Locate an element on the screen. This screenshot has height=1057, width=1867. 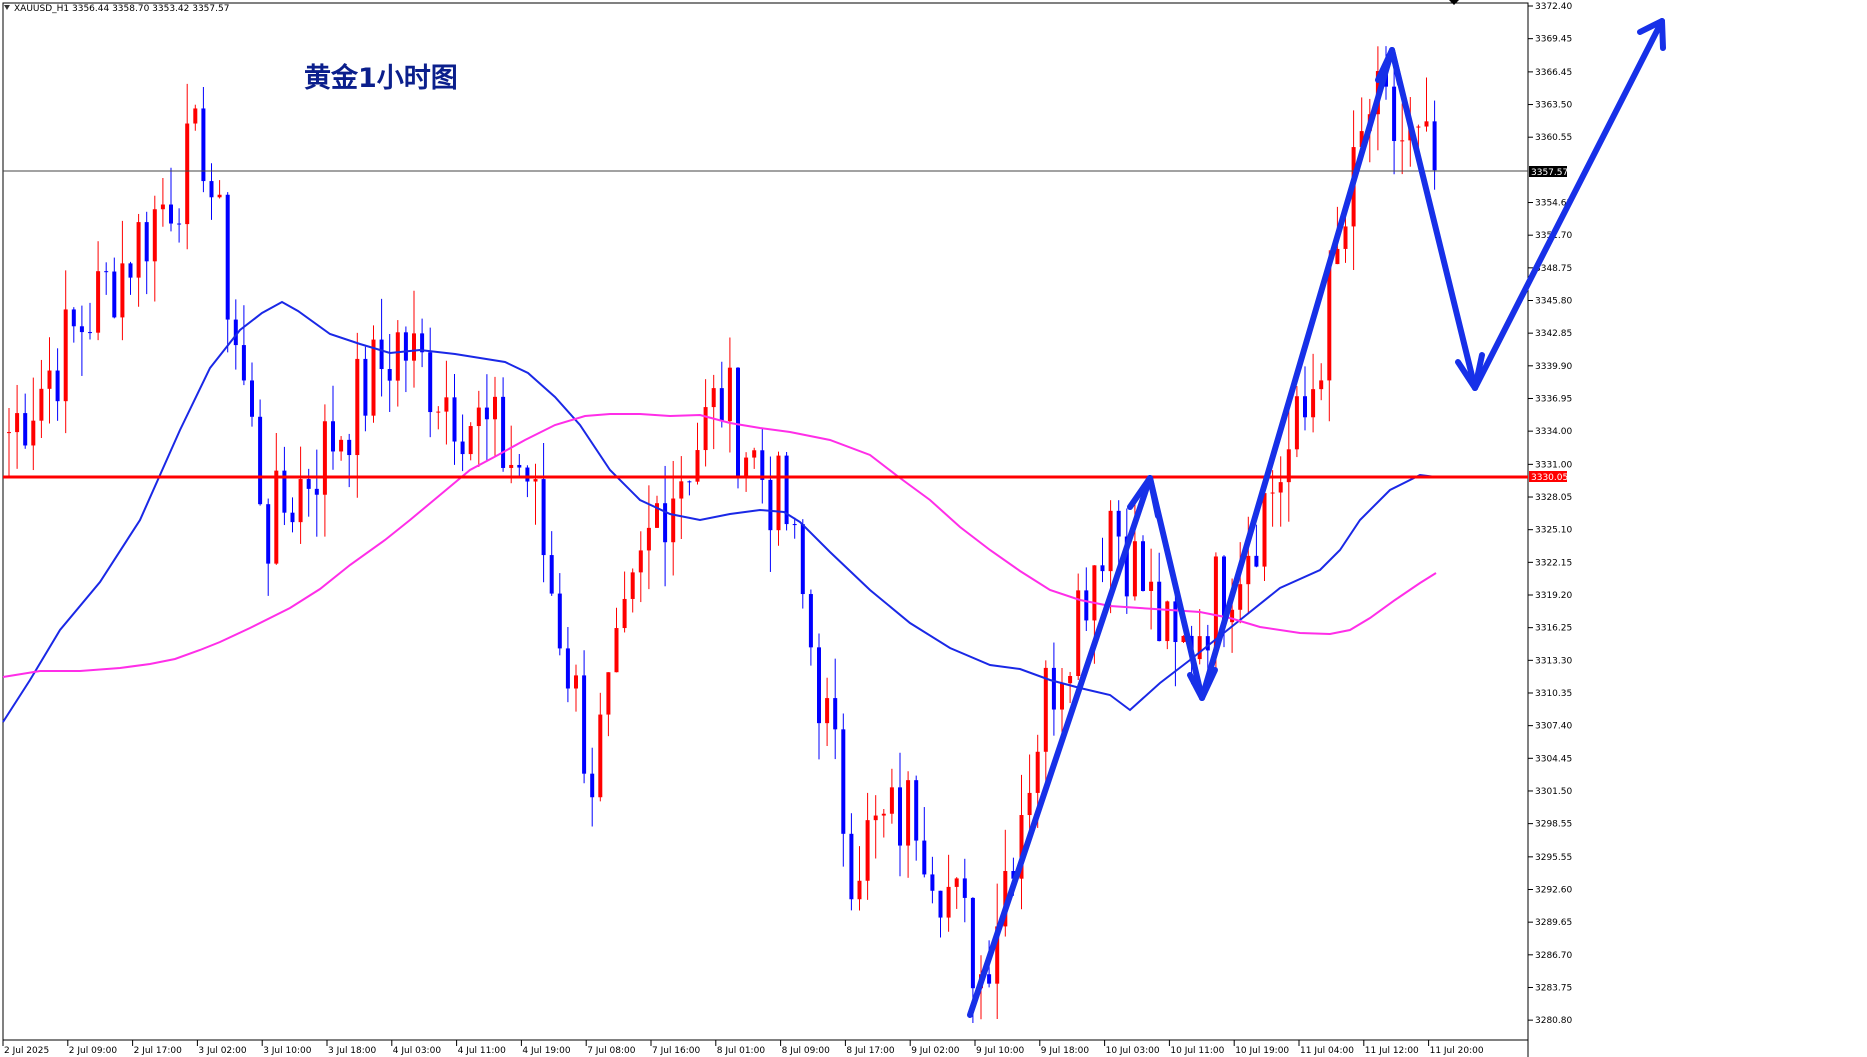
y-tick-label: 3286.70 is located at coordinates (1553, 956).